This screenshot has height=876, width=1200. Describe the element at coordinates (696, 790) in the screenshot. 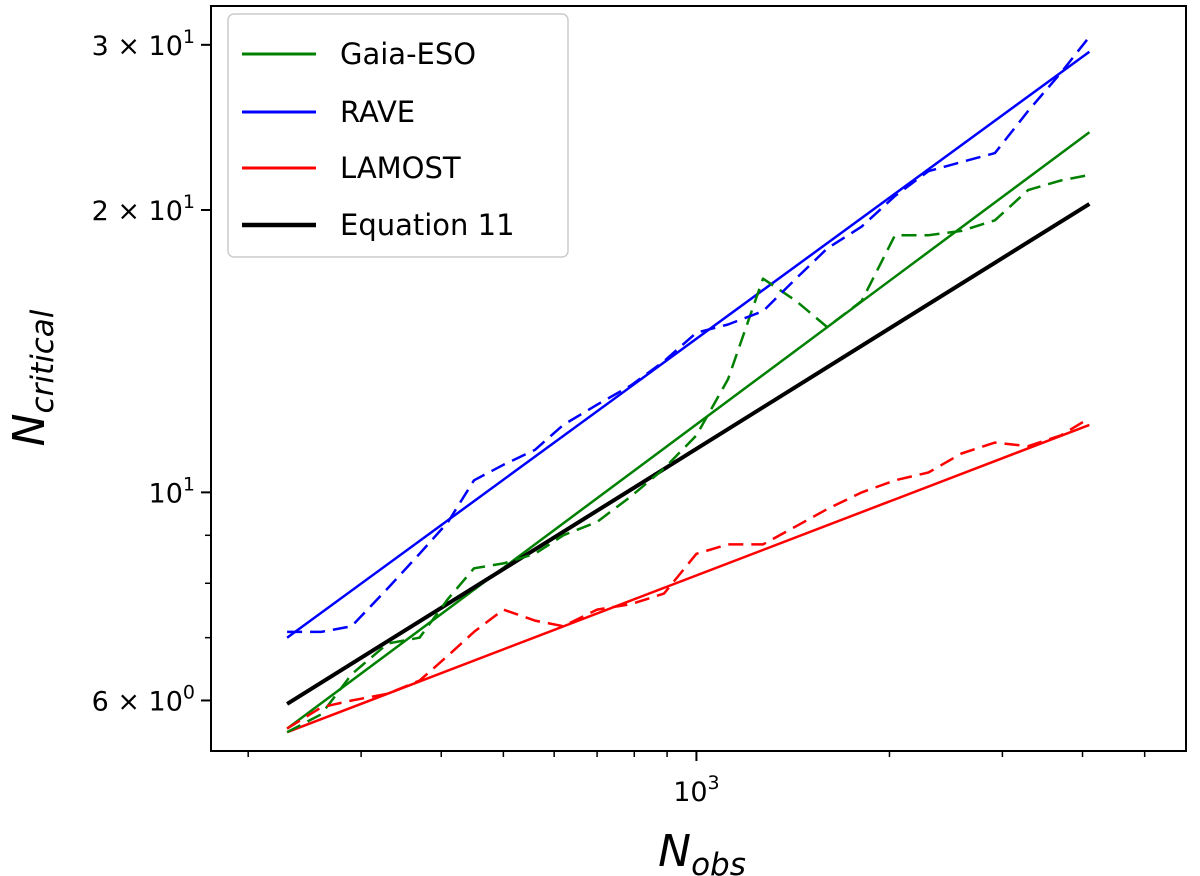

I see `x-tick-label: 103` at that location.